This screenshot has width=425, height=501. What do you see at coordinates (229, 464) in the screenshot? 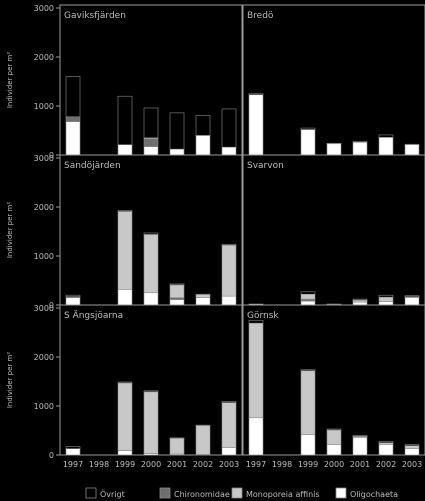
I see `x-tick-label: 2003` at bounding box center [229, 464].